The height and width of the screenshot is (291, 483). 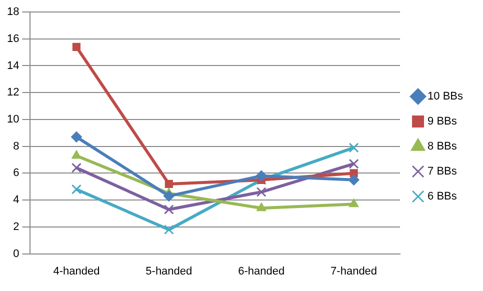 I want to click on y-tick-label: 14, so click(x=13, y=66).